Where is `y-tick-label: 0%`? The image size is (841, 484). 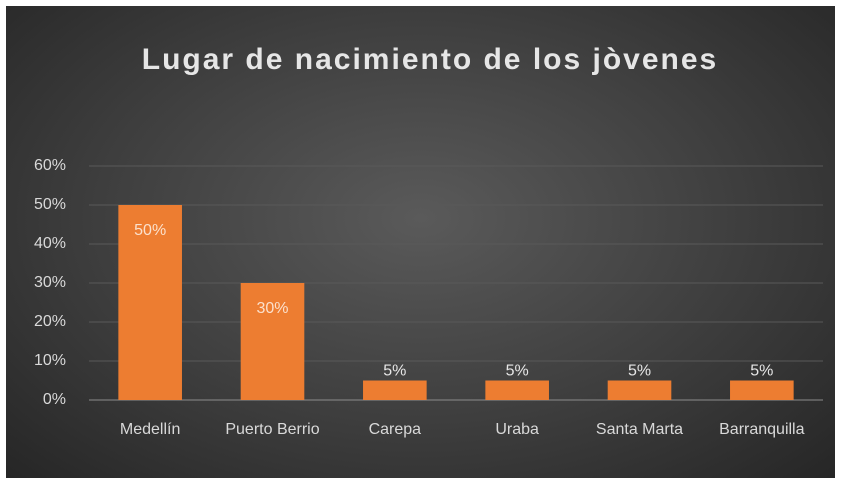
y-tick-label: 0% is located at coordinates (54, 399).